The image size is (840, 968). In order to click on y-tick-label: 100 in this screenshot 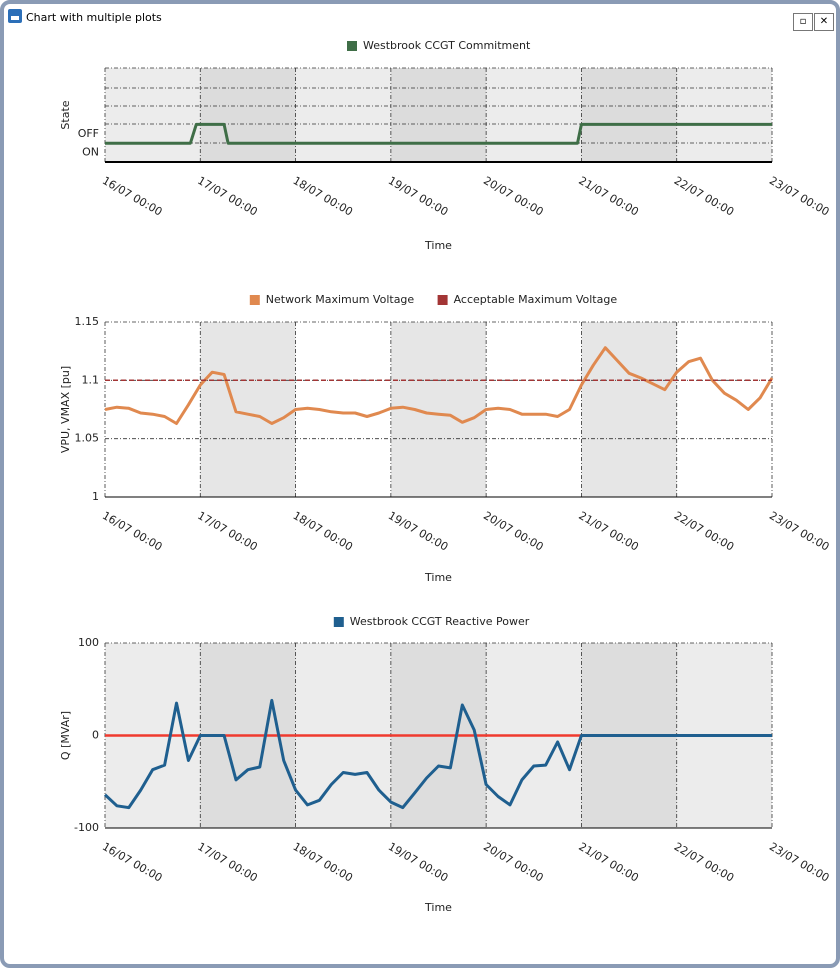, I will do `click(88, 642)`.